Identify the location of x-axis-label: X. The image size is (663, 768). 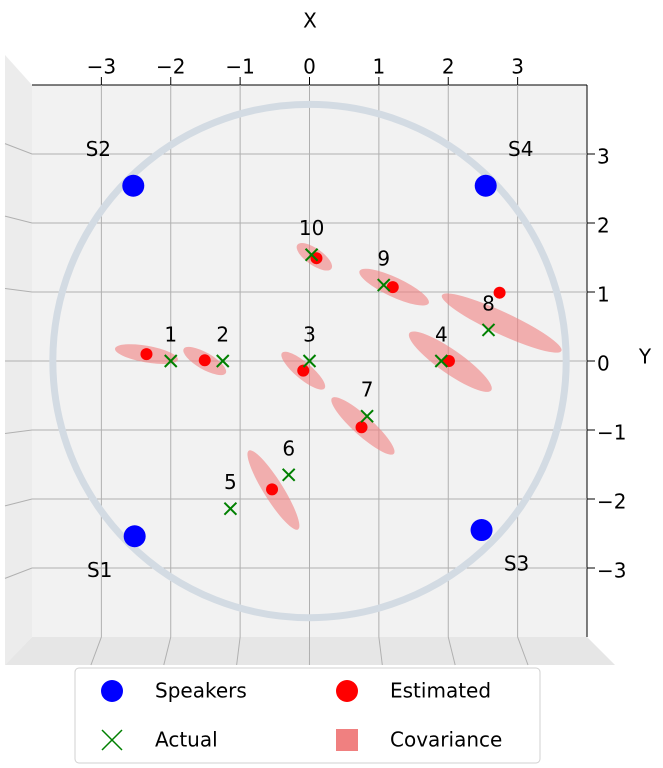
(310, 21).